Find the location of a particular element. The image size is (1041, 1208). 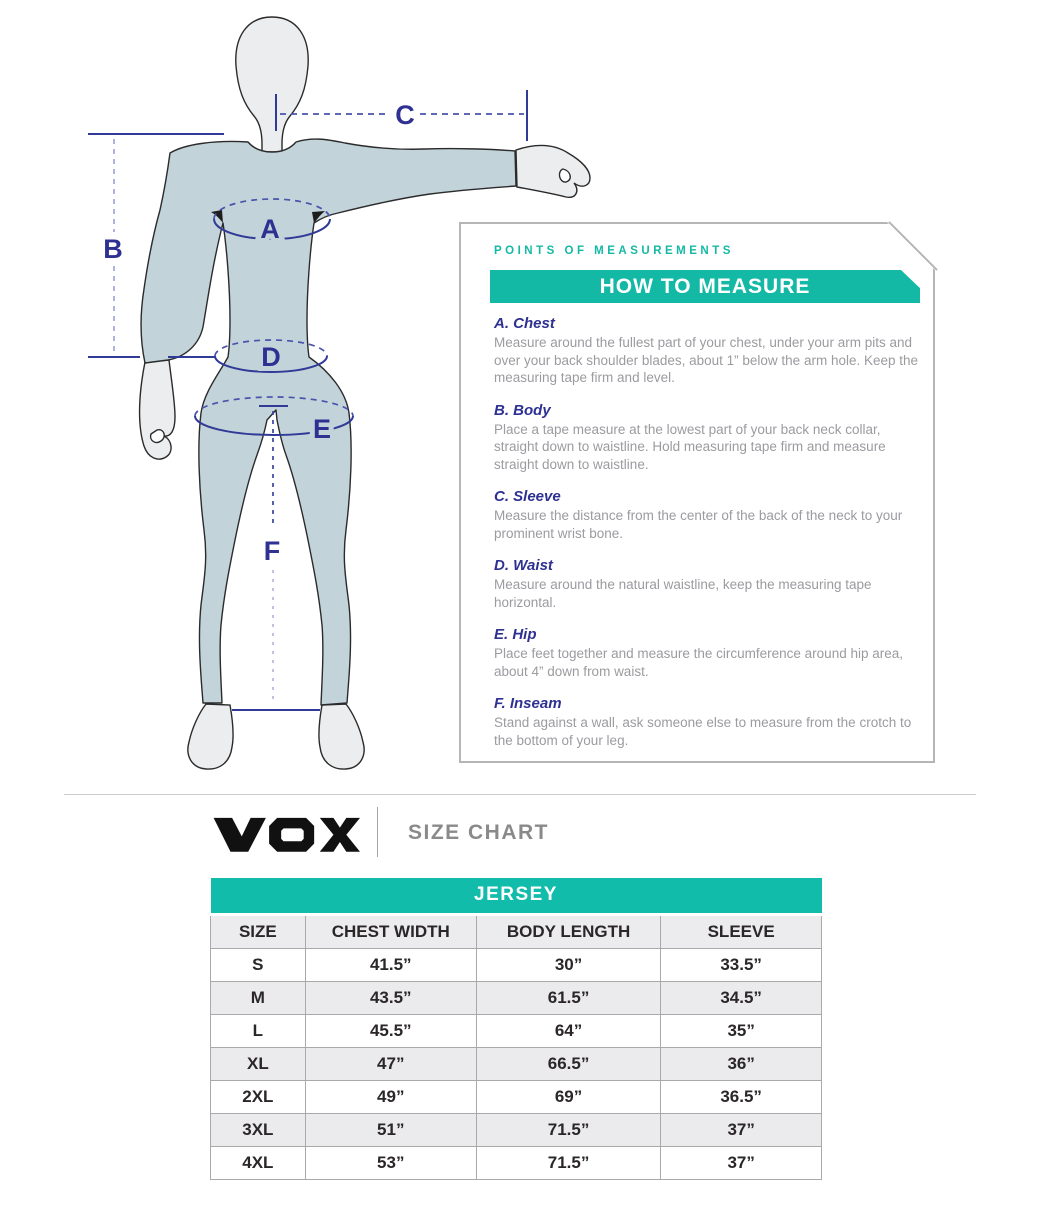

chest-cell: 41.5” is located at coordinates (390, 964).